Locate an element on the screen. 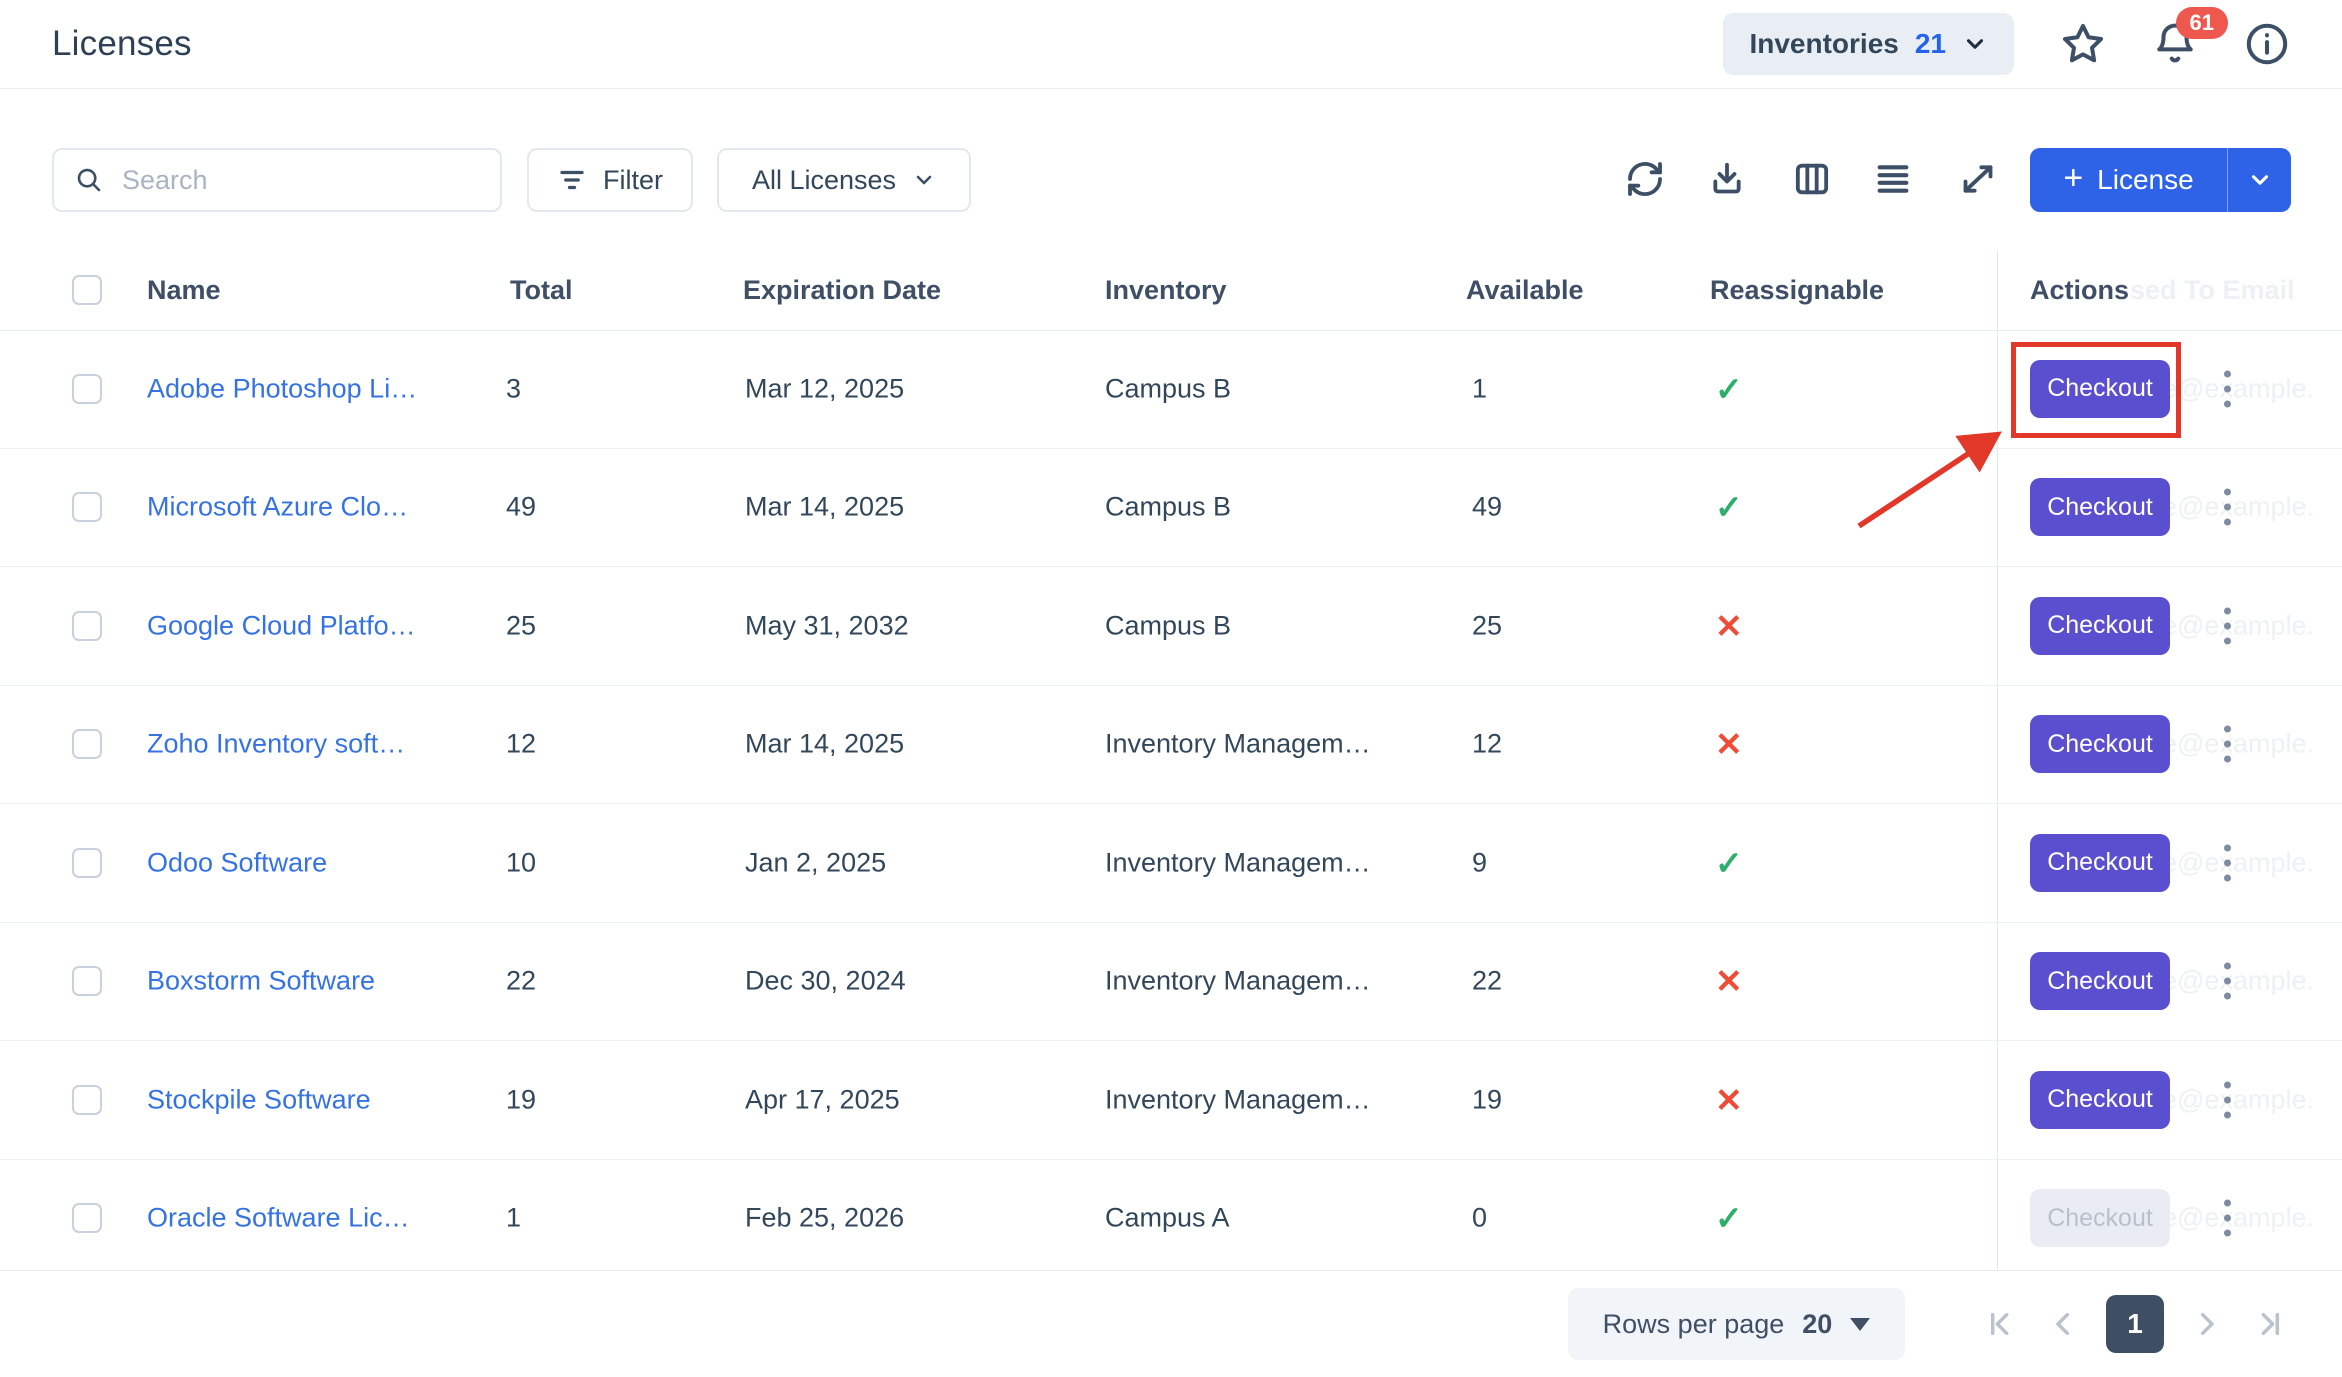 This screenshot has height=1377, width=2342. filter-button: Filter is located at coordinates (610, 180).